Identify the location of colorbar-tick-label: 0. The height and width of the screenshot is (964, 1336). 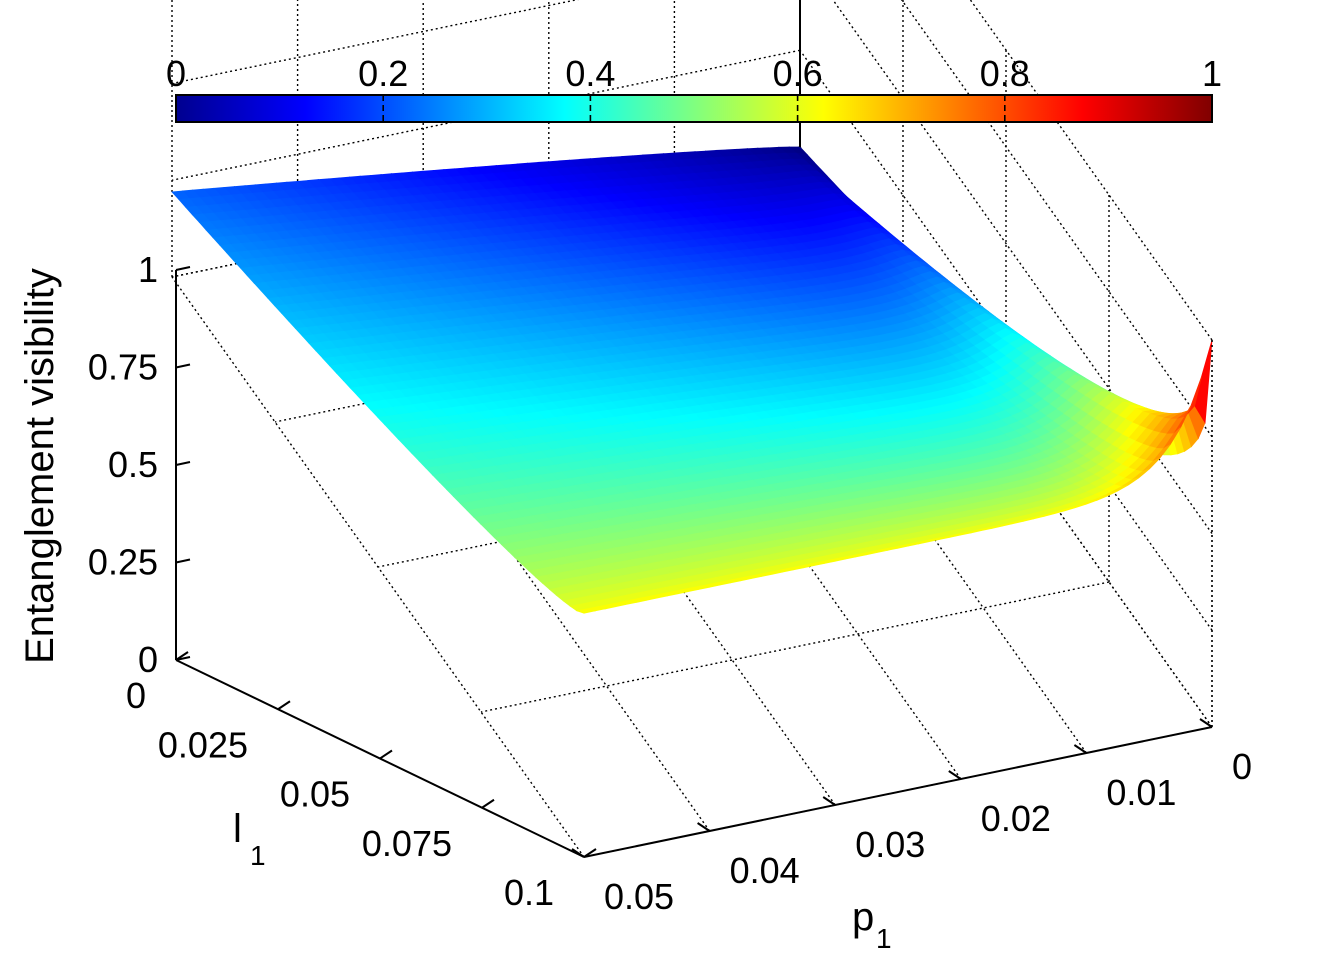
(176, 73).